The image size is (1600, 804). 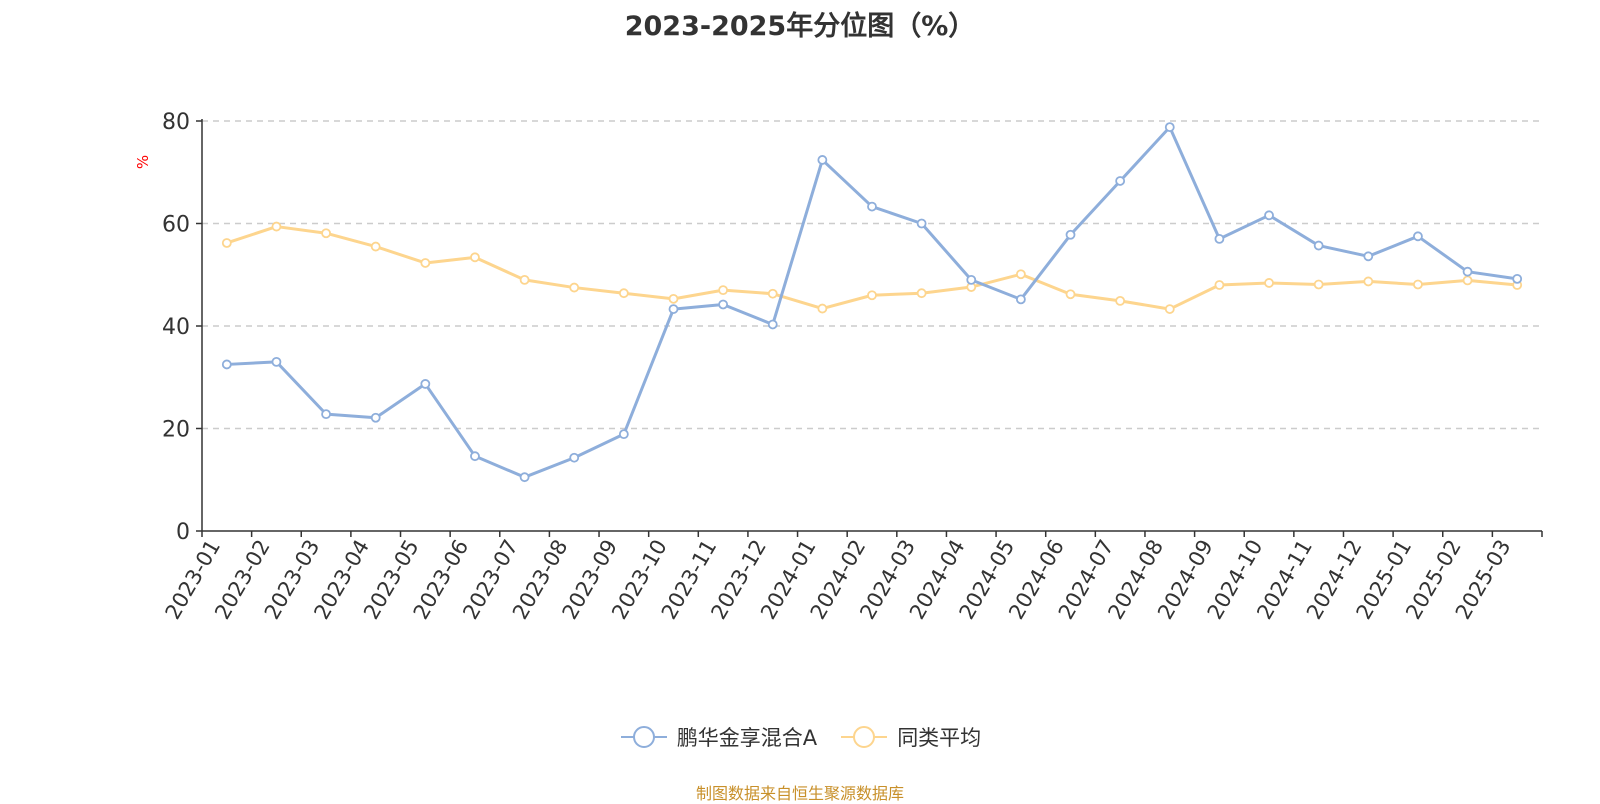 What do you see at coordinates (800, 26) in the screenshot?
I see `chart-title: 2023-2025年分位图（%）` at bounding box center [800, 26].